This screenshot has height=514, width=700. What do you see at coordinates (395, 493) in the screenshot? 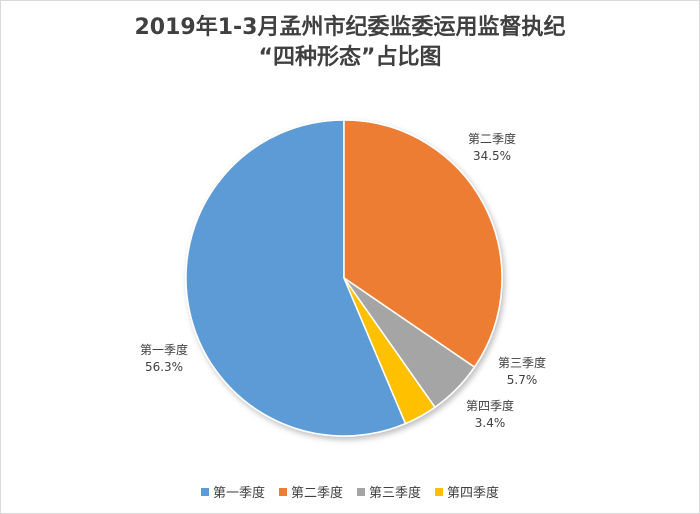
I see `legend-label-q3: 第三季度` at bounding box center [395, 493].